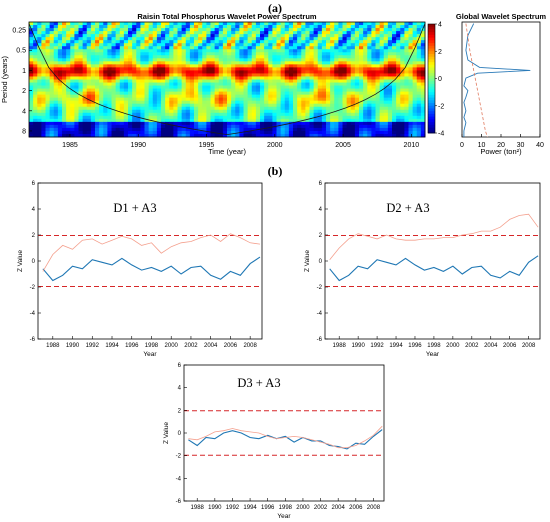  Describe the element at coordinates (70, 145) in the screenshot. I see `heatmap-x-tick-label: 1985` at that location.